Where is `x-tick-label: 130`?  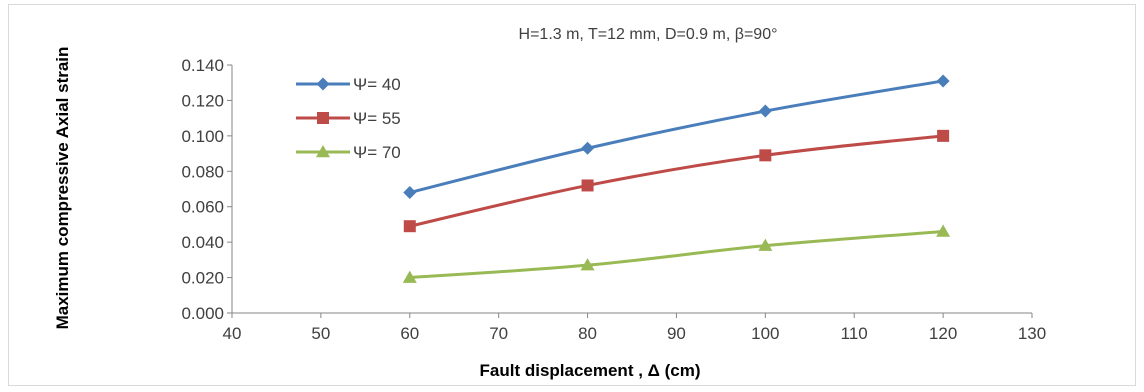 x-tick-label: 130 is located at coordinates (1032, 333).